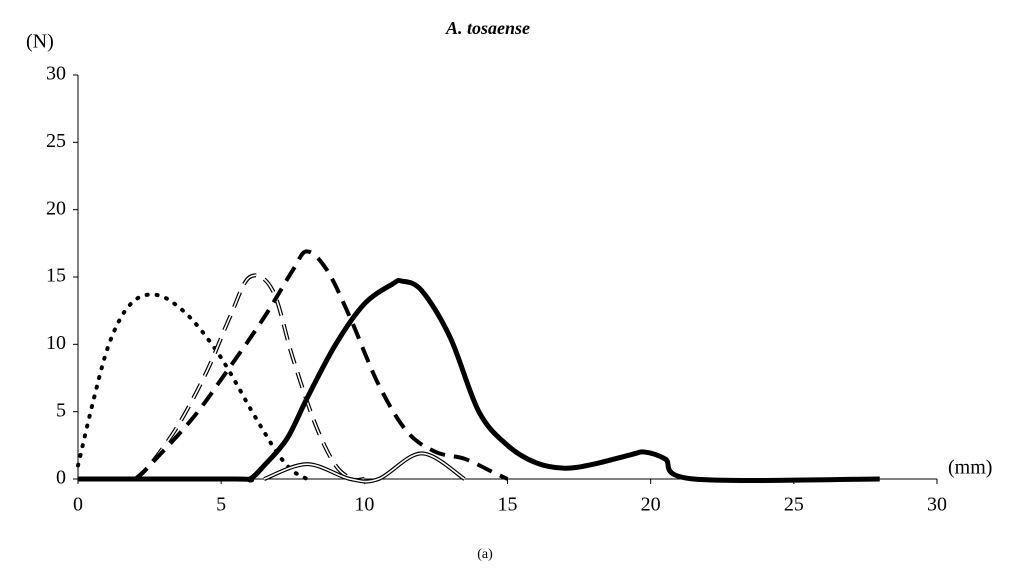  Describe the element at coordinates (56, 74) in the screenshot. I see `y-tick-label: 30` at that location.